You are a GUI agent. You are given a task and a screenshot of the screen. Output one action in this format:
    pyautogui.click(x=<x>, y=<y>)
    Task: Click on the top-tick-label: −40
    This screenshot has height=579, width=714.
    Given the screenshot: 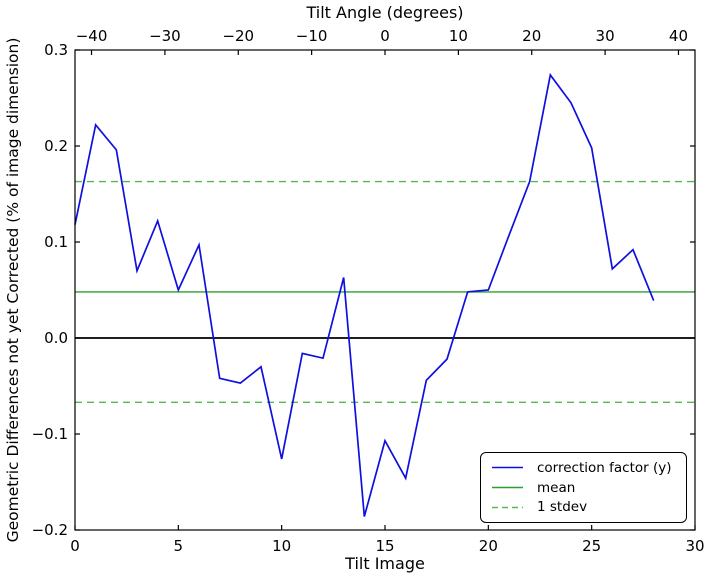 What is the action you would take?
    pyautogui.click(x=92, y=36)
    